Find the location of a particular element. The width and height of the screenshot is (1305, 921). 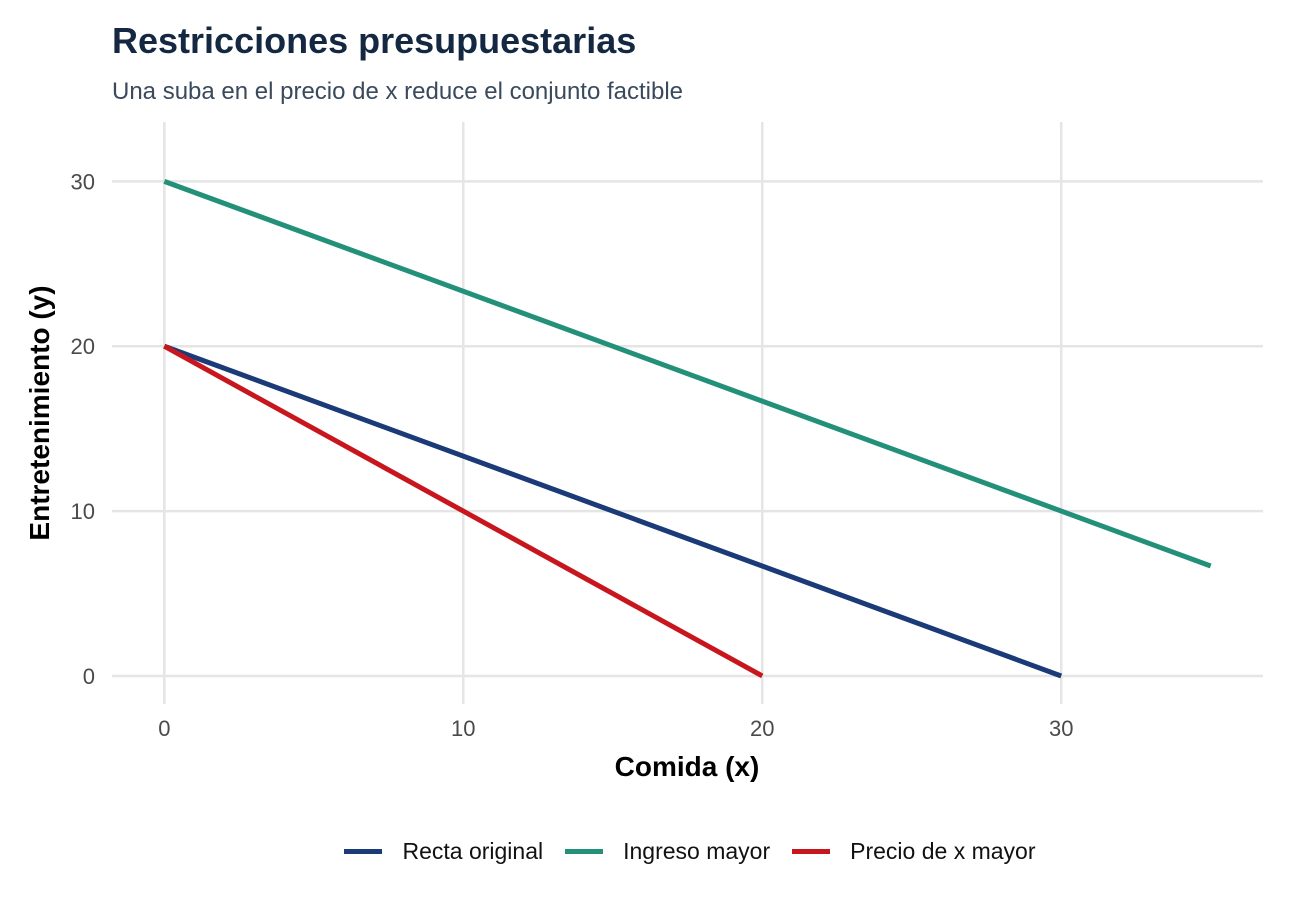

legend-item: Precio de x mayor is located at coordinates (914, 851).